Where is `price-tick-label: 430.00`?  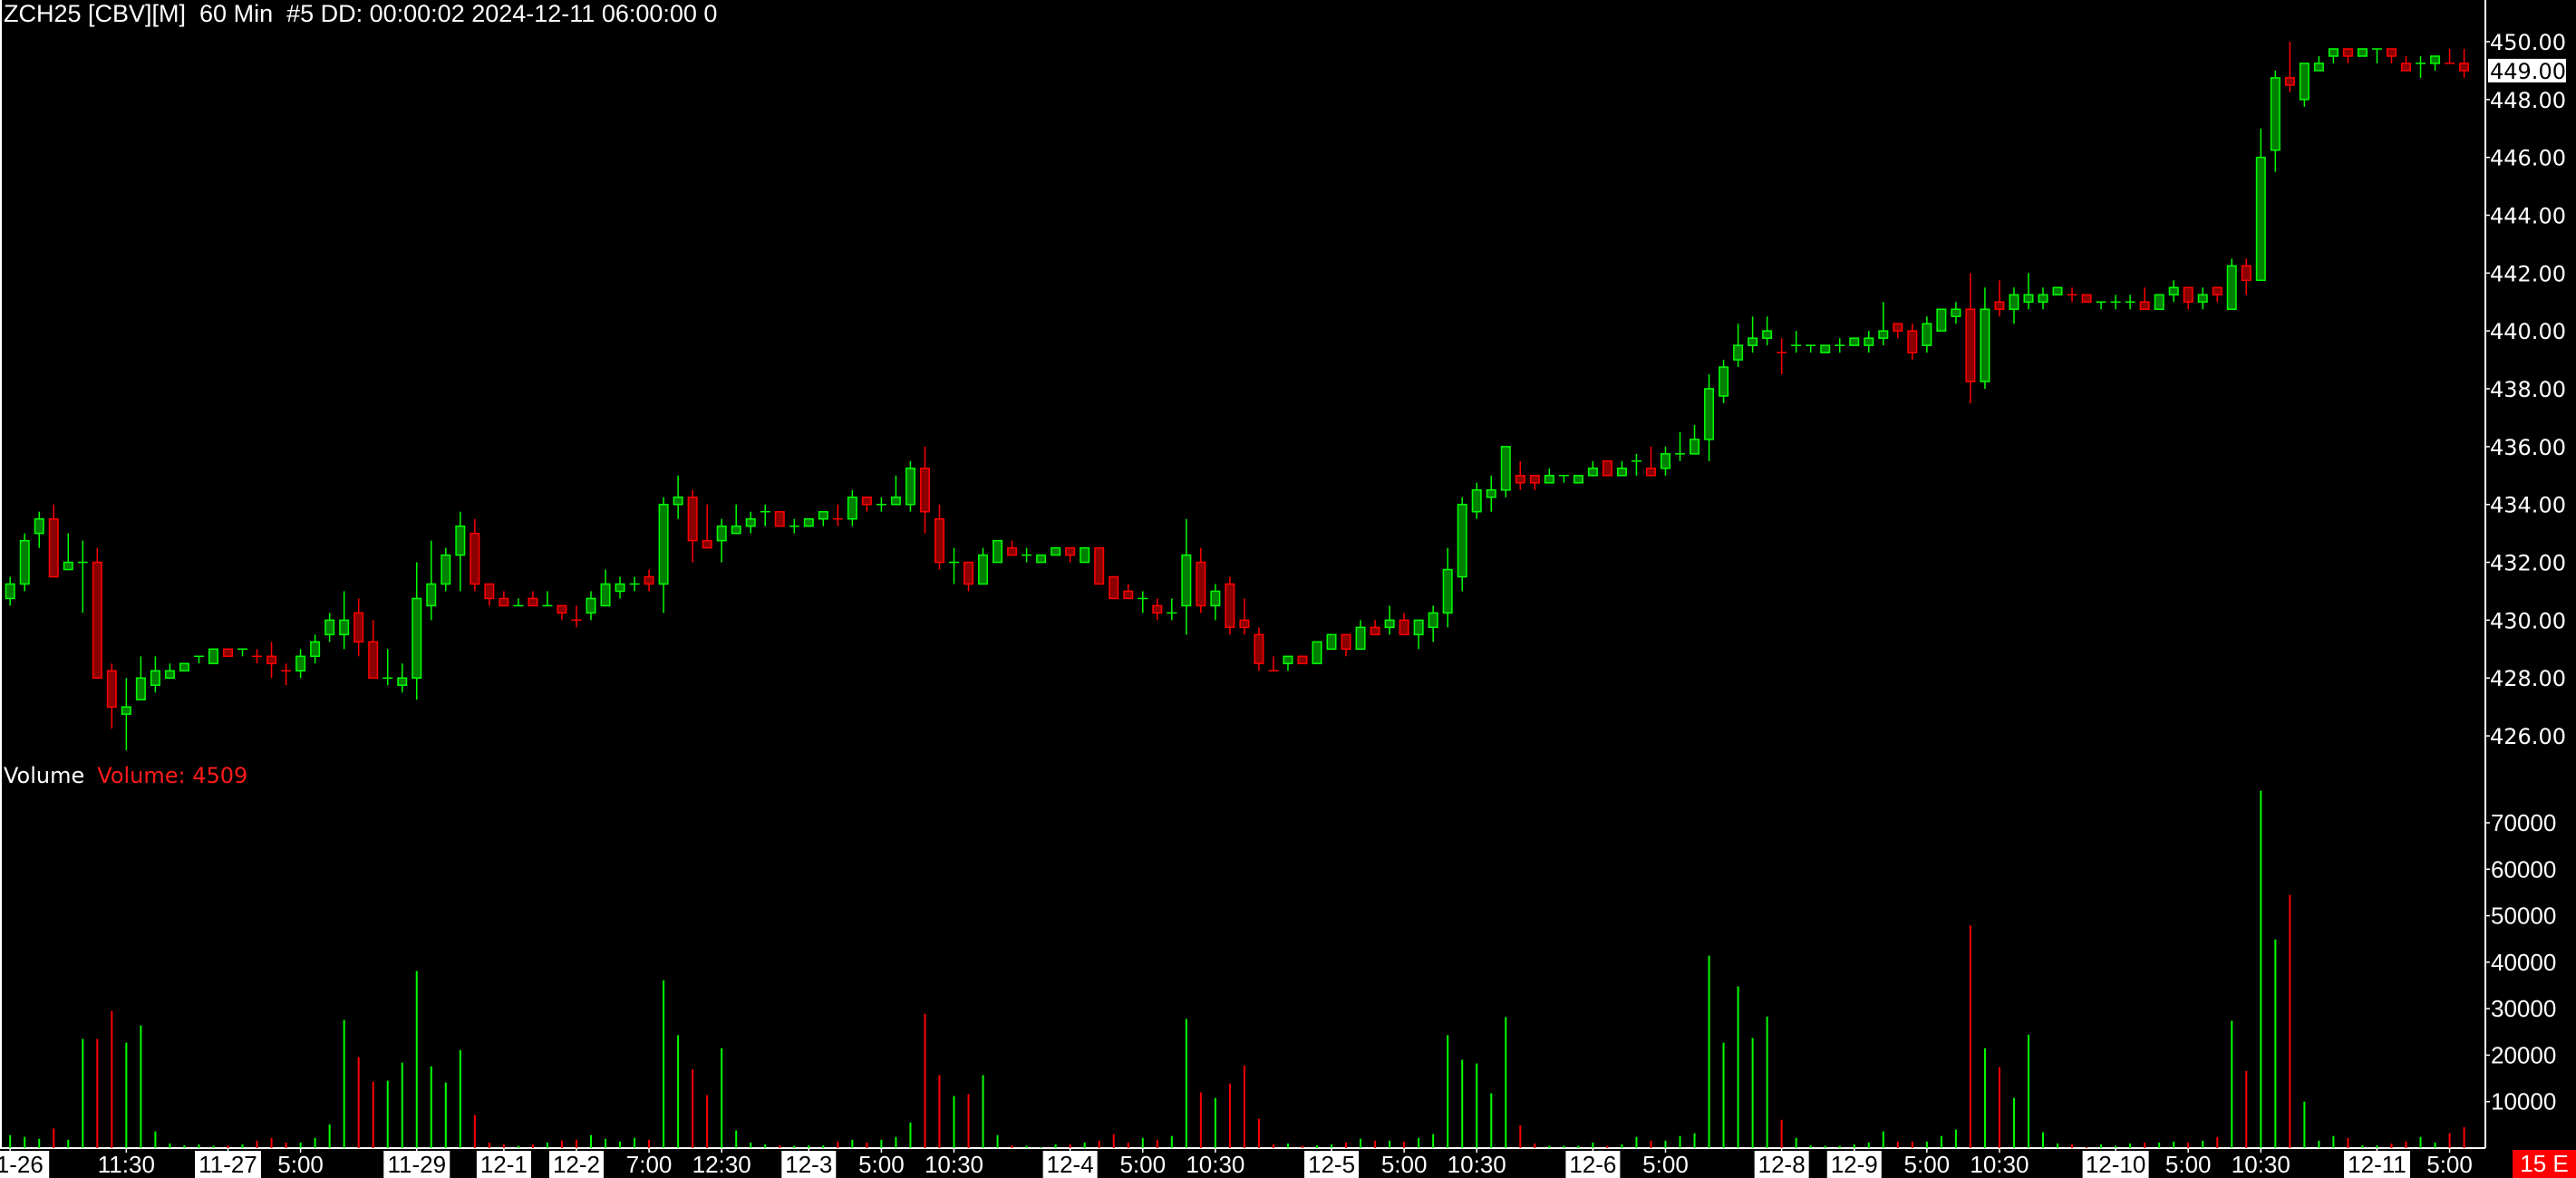
price-tick-label: 430.00 is located at coordinates (2528, 620).